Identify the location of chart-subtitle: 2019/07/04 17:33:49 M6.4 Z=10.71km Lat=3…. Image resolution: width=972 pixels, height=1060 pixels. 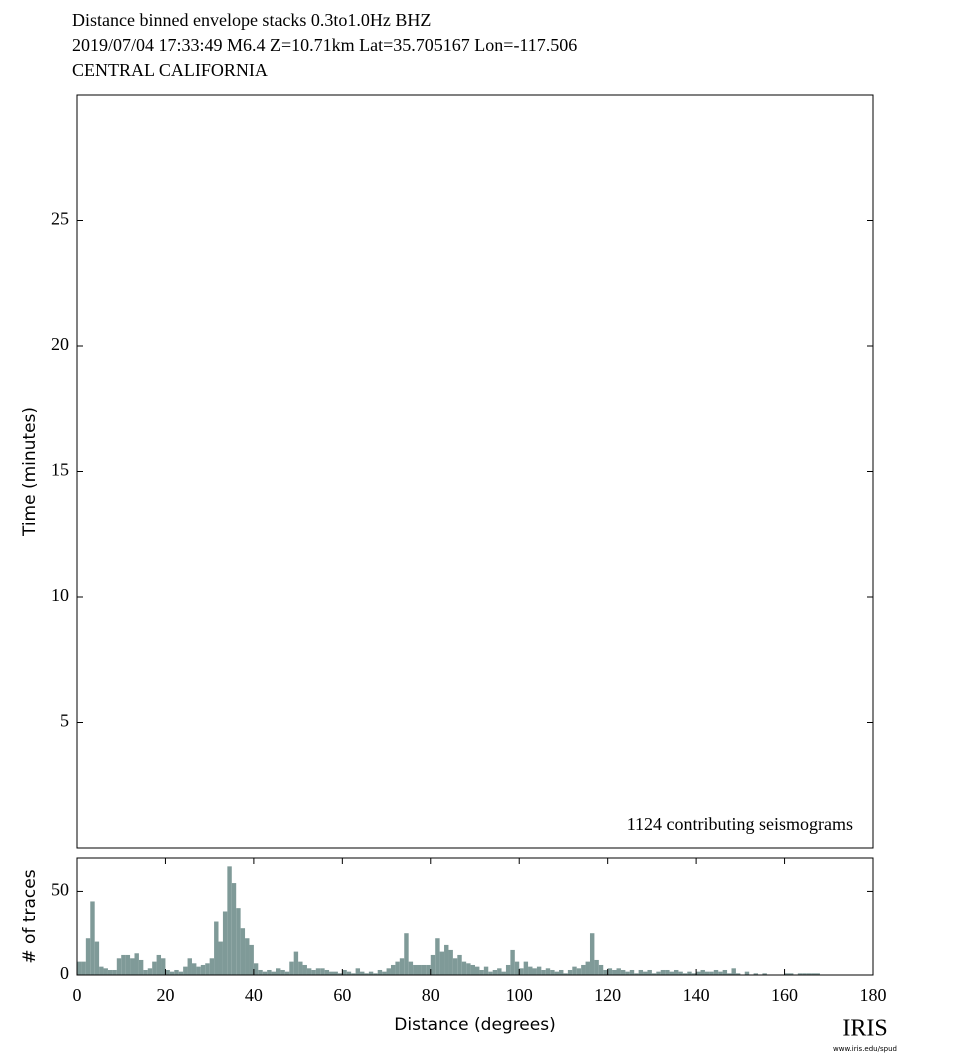
(324, 45).